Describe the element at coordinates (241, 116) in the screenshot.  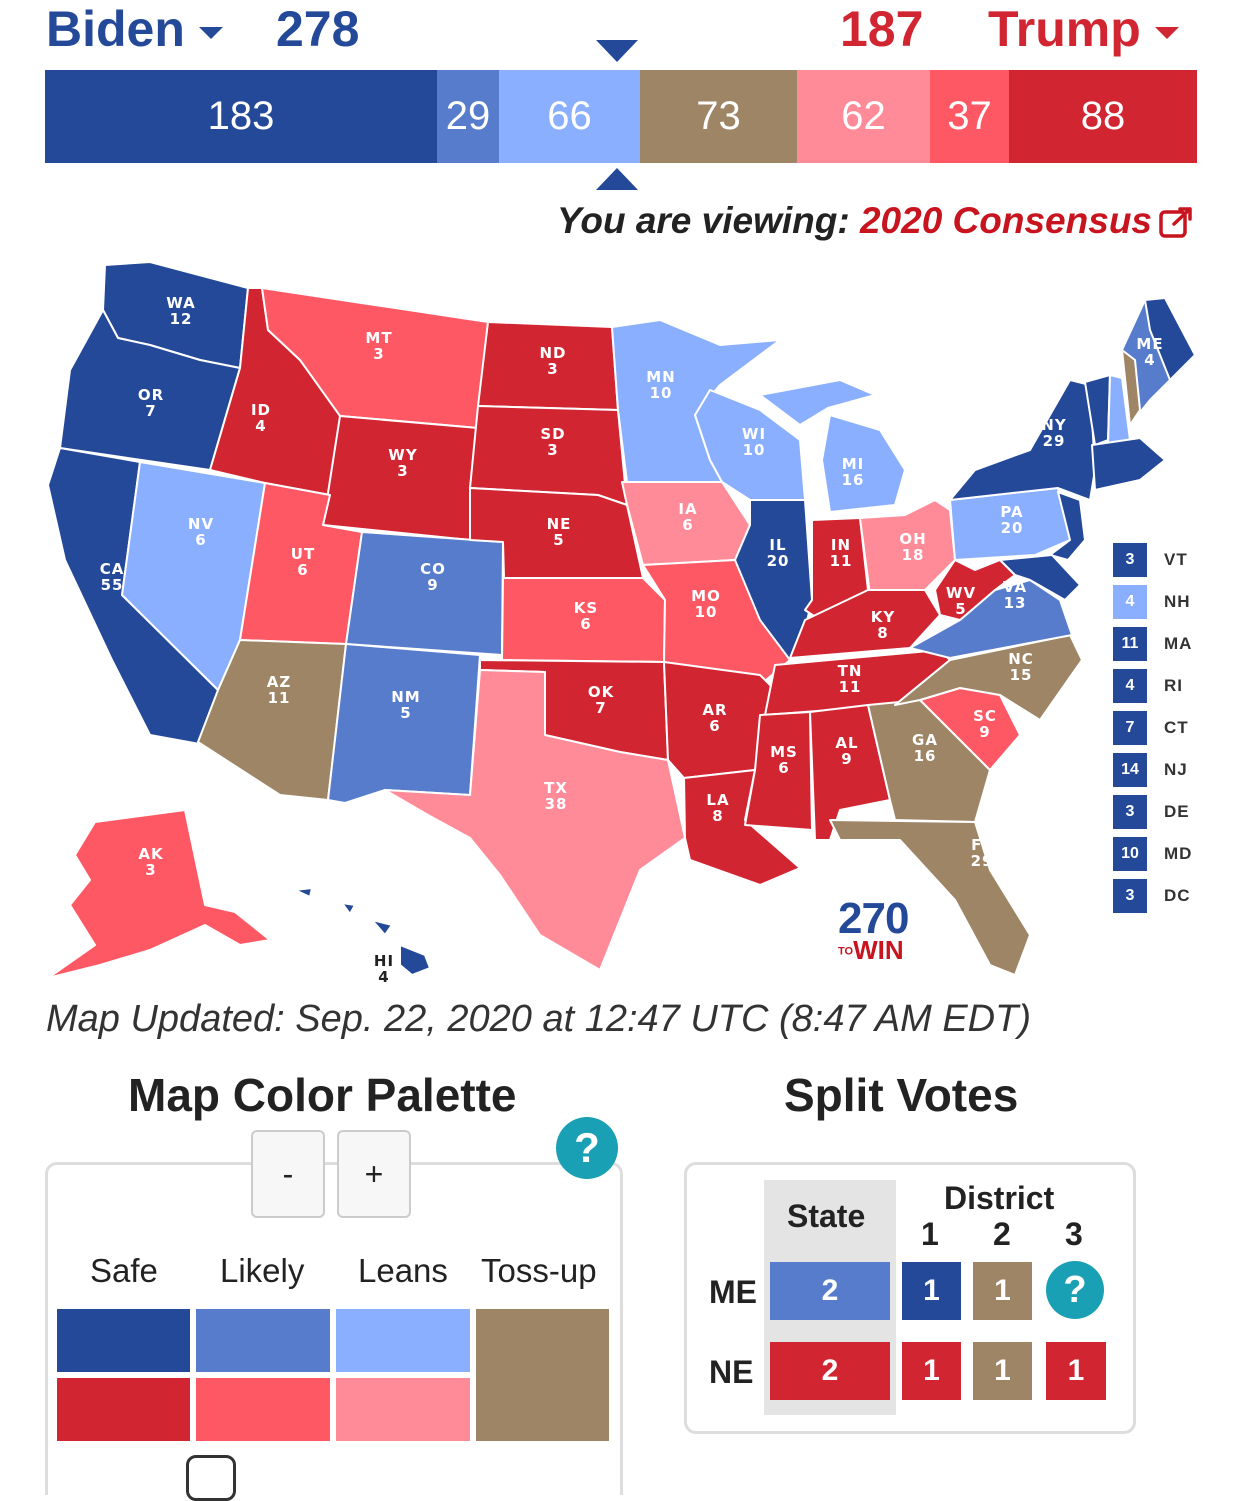
I see `bar-segment-safe-dem: 183` at that location.